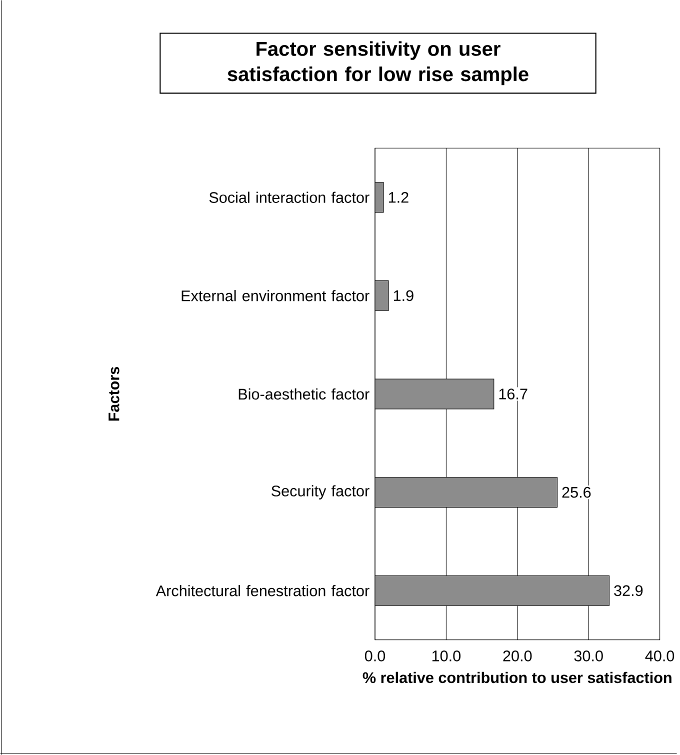 This screenshot has width=680, height=755. I want to click on y-tick-label: Security factor, so click(321, 492).